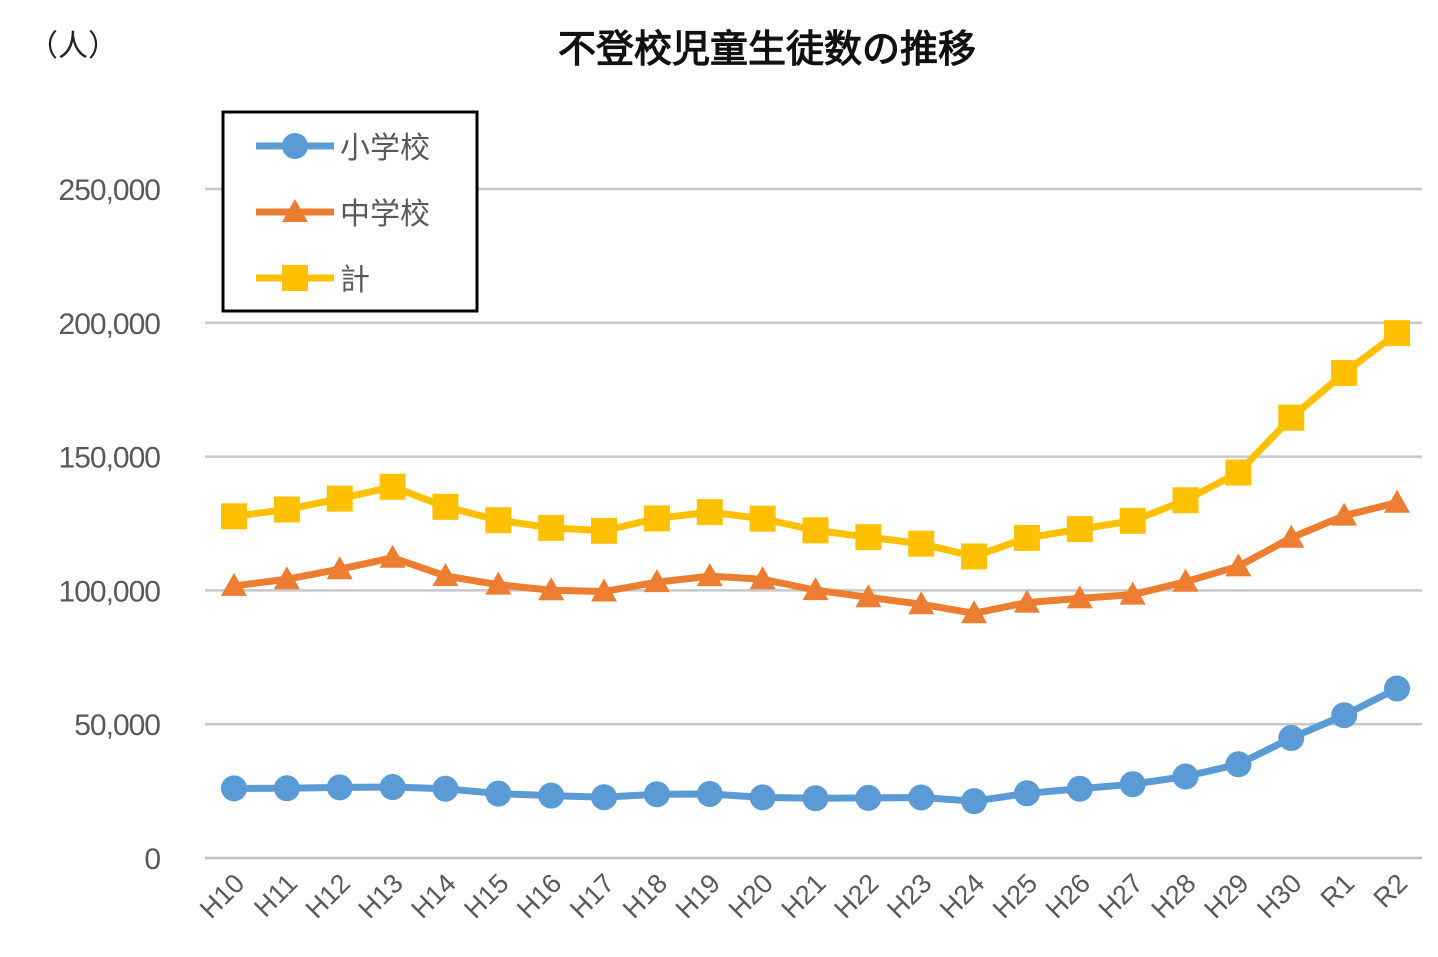 Image resolution: width=1438 pixels, height=957 pixels. What do you see at coordinates (1279, 896) in the screenshot?
I see `x-tick-label: H30` at bounding box center [1279, 896].